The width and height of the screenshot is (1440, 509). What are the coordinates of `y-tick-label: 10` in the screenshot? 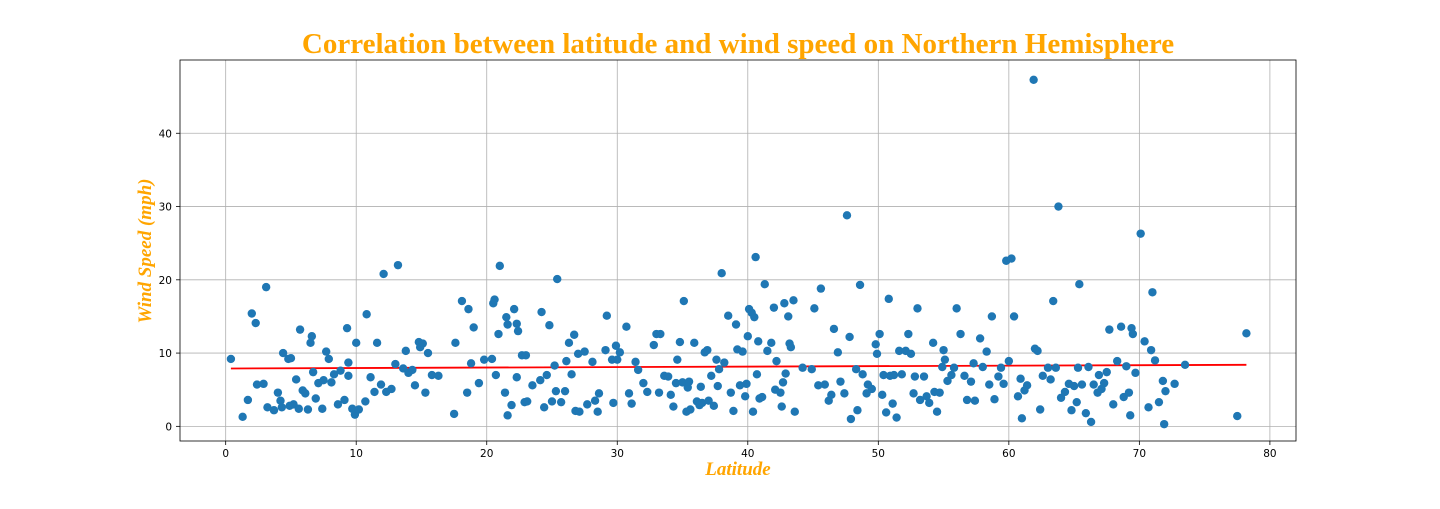 It's located at (165, 354).